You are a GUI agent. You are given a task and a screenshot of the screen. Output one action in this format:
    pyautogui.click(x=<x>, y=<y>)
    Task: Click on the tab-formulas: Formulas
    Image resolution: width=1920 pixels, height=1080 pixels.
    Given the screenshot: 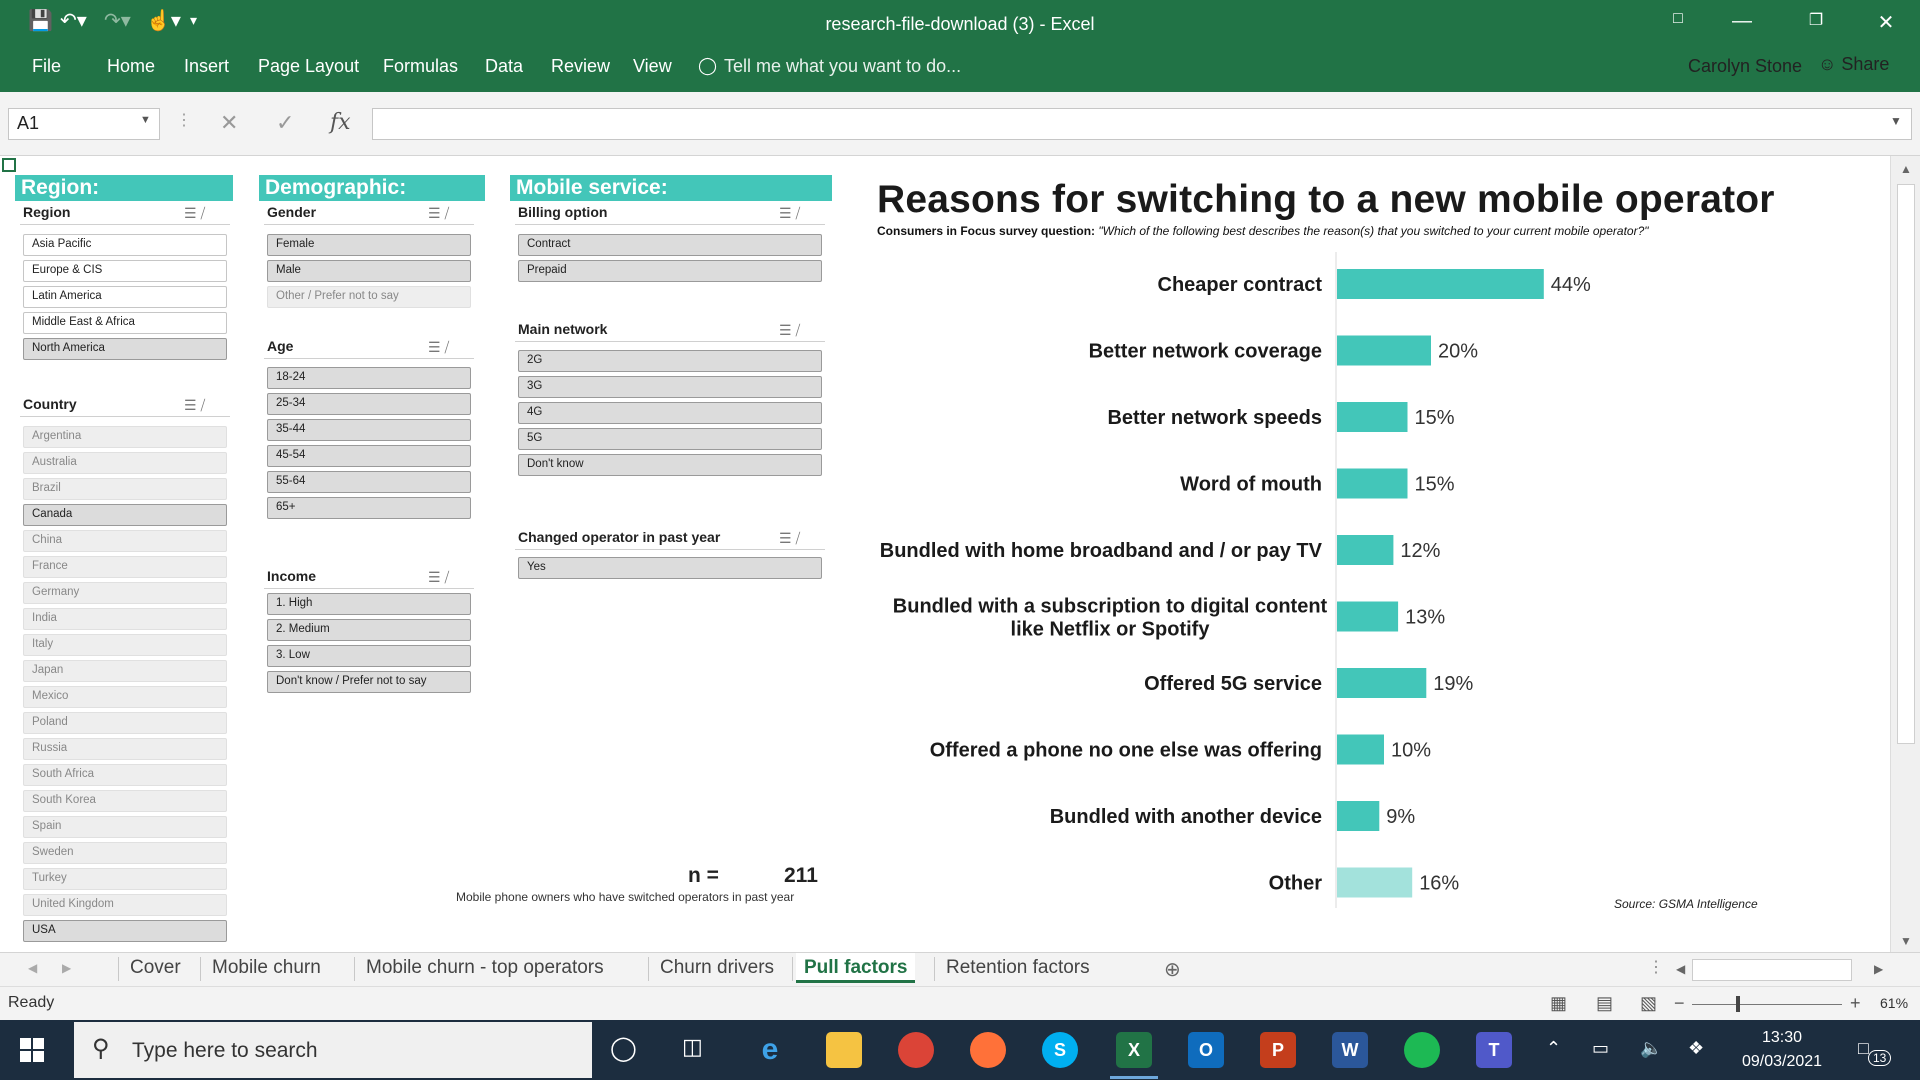 What is the action you would take?
    pyautogui.click(x=421, y=66)
    